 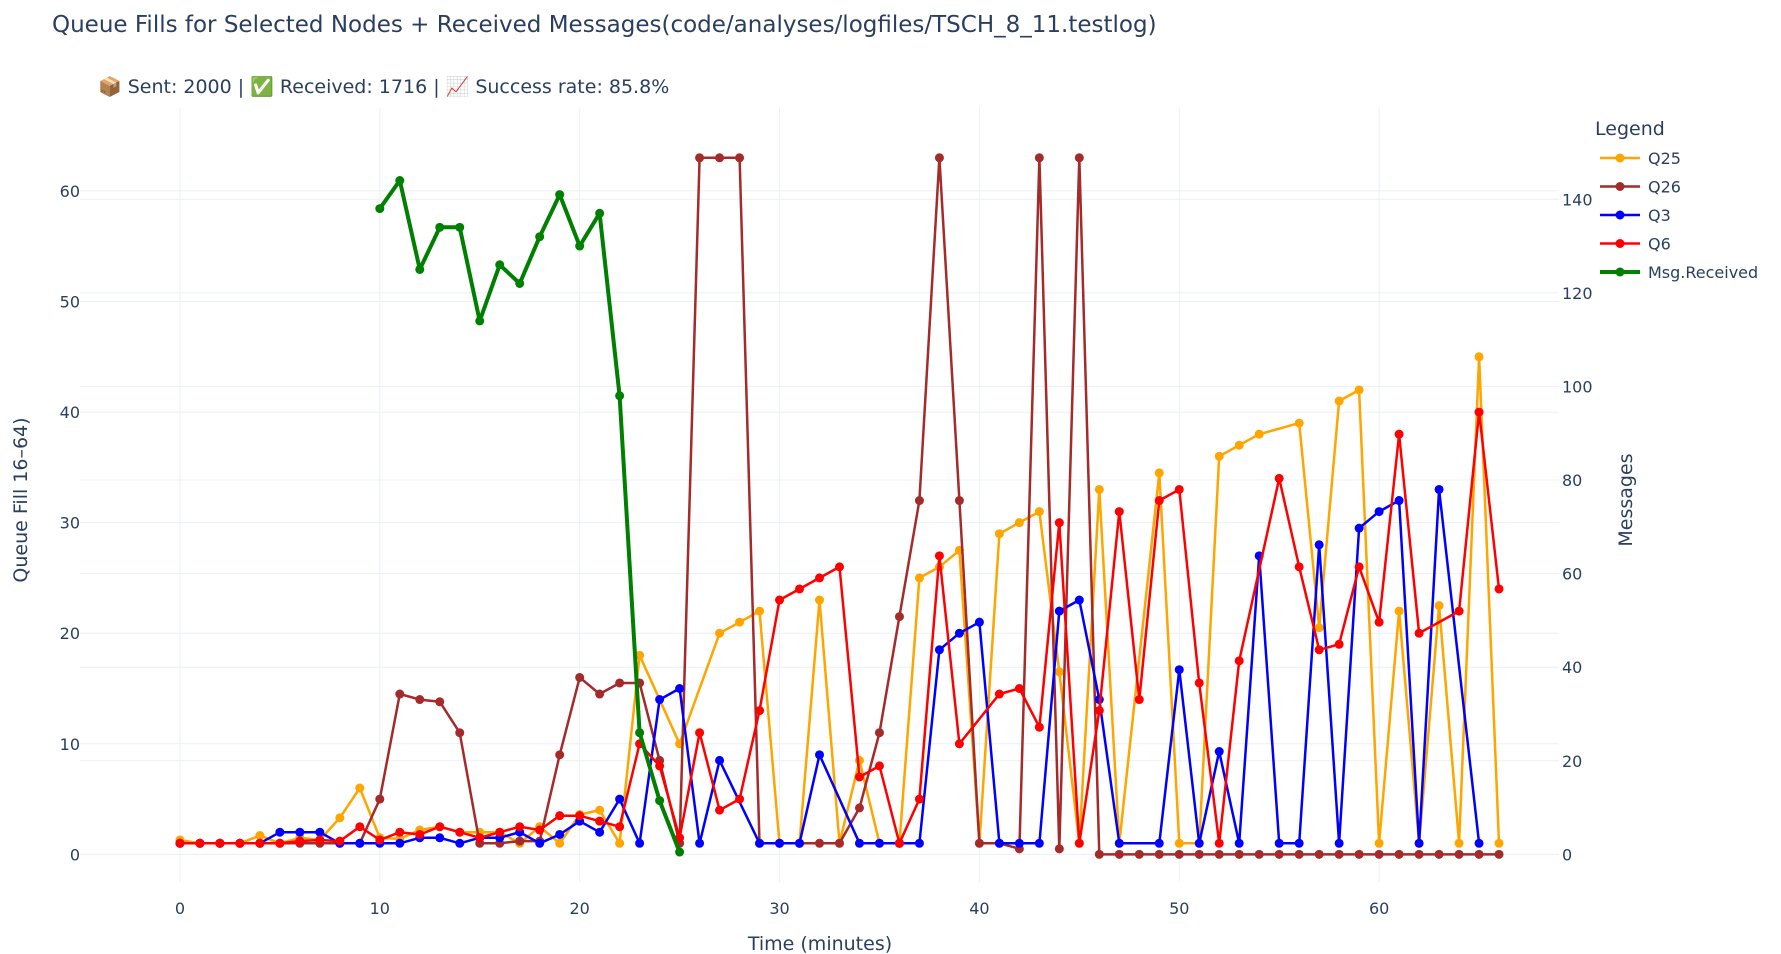 I want to click on series-msg-received, so click(x=530, y=516).